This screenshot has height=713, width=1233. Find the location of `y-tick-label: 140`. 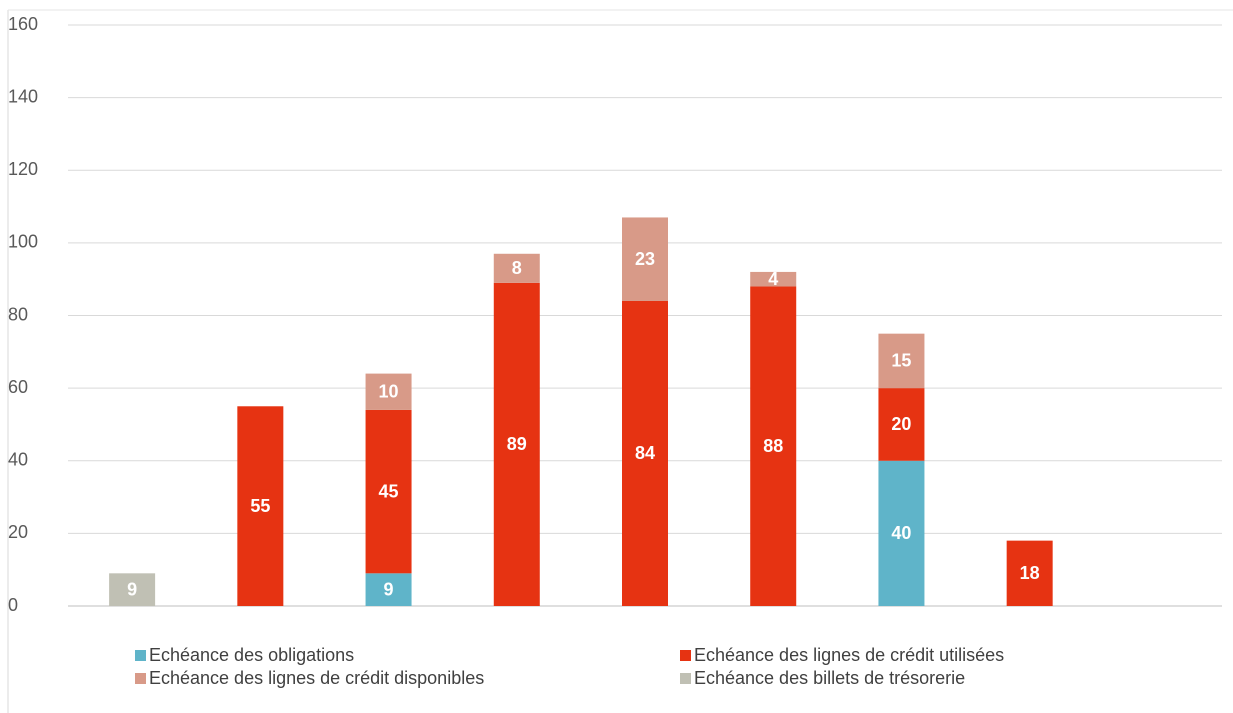

y-tick-label: 140 is located at coordinates (23, 96).